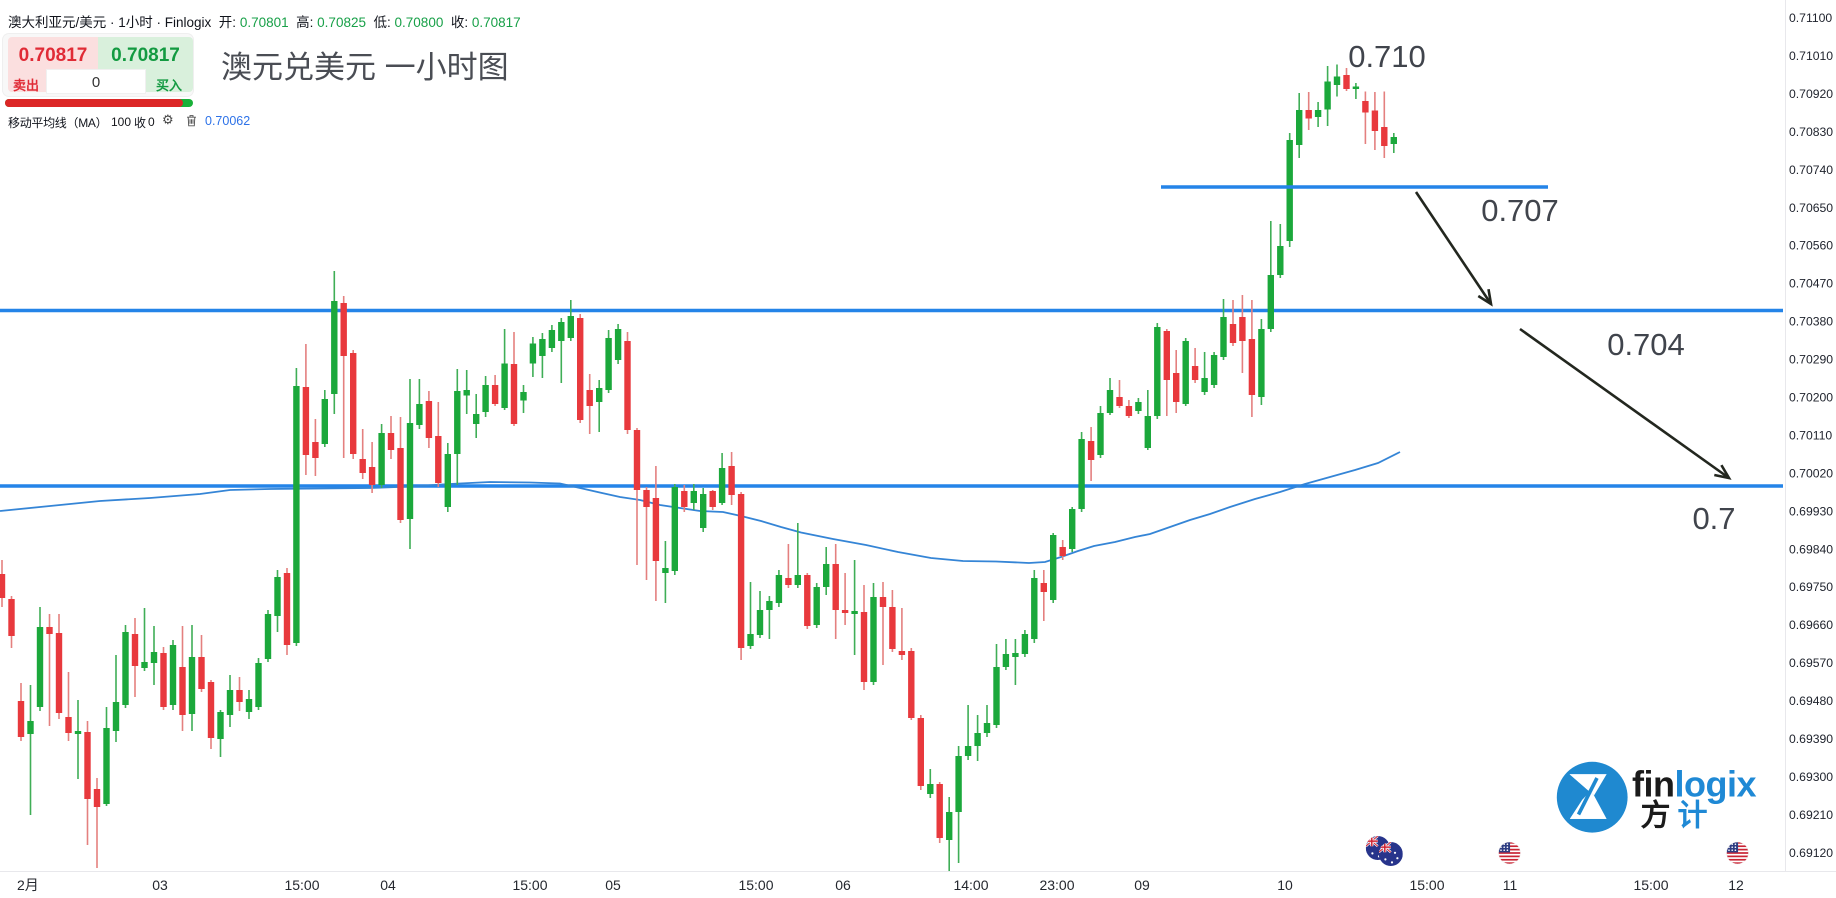 The width and height of the screenshot is (1836, 898). Describe the element at coordinates (1811, 360) in the screenshot. I see `svg-text: 0.70290` at that location.